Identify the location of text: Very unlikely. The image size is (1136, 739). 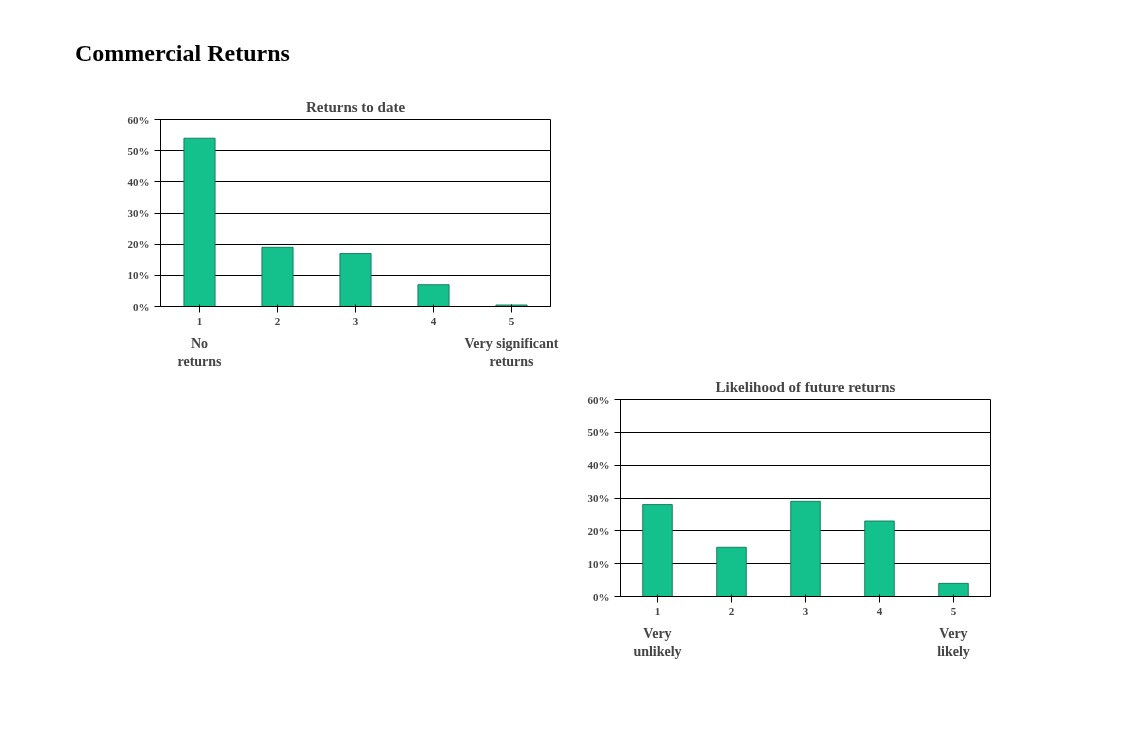
(657, 642).